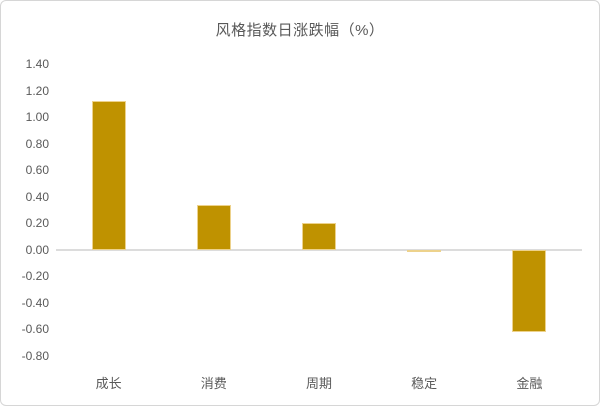 The image size is (602, 408). What do you see at coordinates (529, 383) in the screenshot?
I see `x-axis-category-label: 金融` at bounding box center [529, 383].